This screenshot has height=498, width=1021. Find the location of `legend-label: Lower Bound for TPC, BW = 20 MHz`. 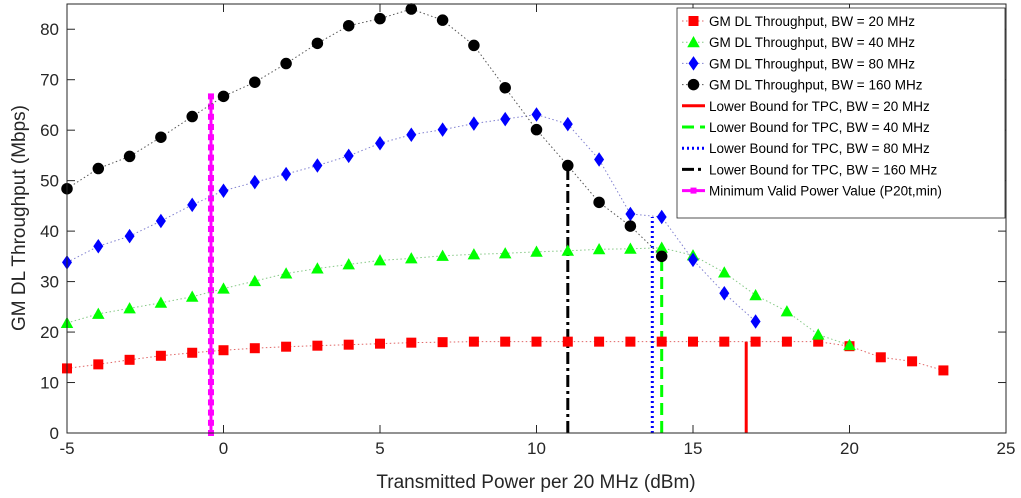

legend-label: Lower Bound for TPC, BW = 20 MHz is located at coordinates (819, 106).